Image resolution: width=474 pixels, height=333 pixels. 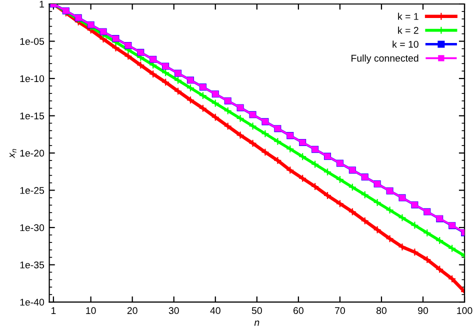 What do you see at coordinates (340, 310) in the screenshot?
I see `x-tick-label: 70` at bounding box center [340, 310].